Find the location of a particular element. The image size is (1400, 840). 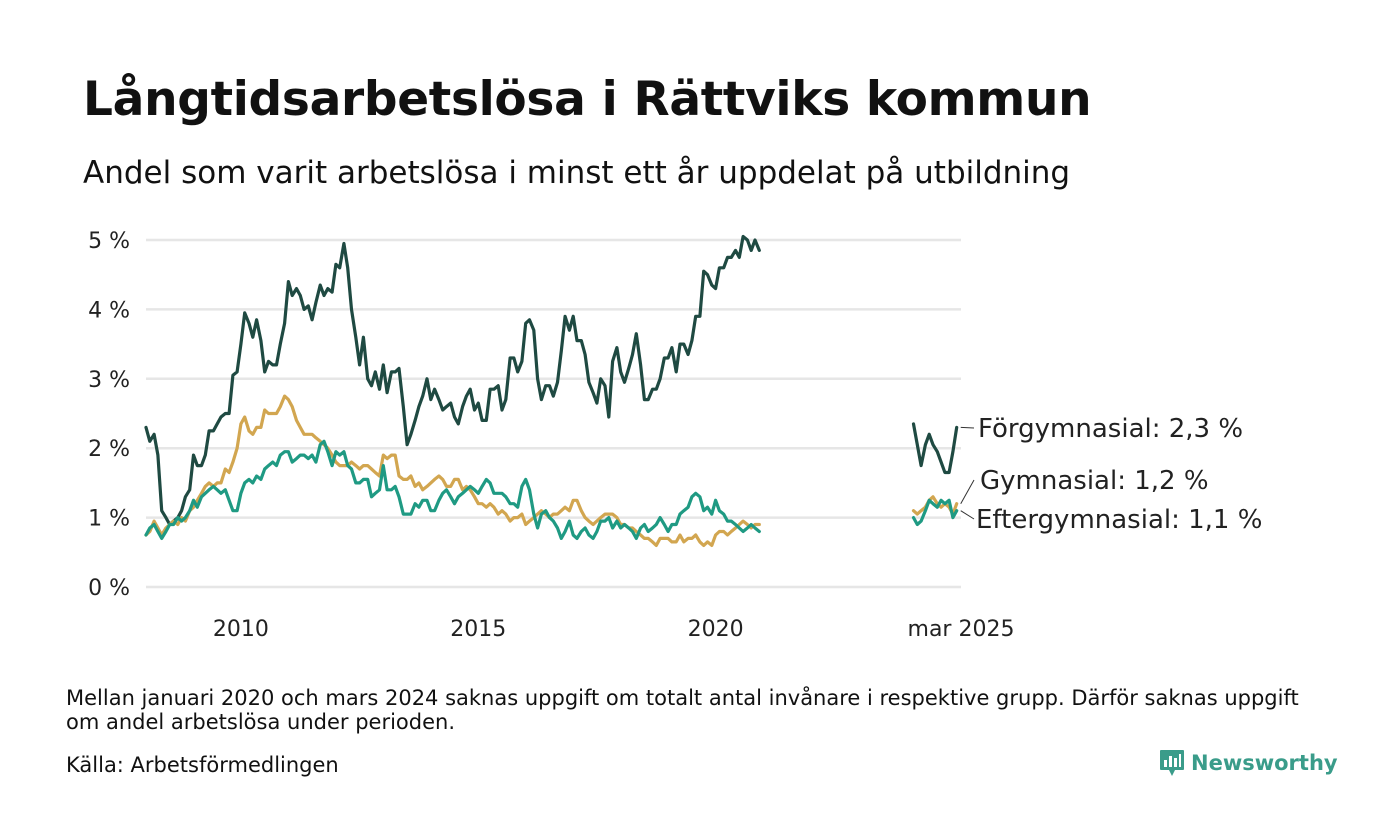

y-tick-label: 3 % is located at coordinates (109, 380).